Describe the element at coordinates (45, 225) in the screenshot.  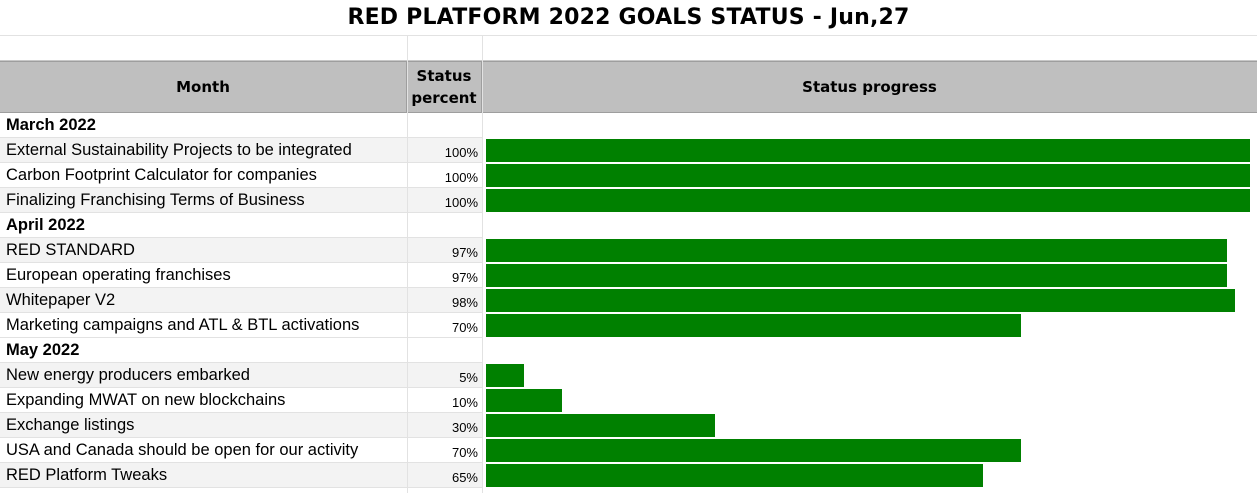
I see `group-label: April 2022` at that location.